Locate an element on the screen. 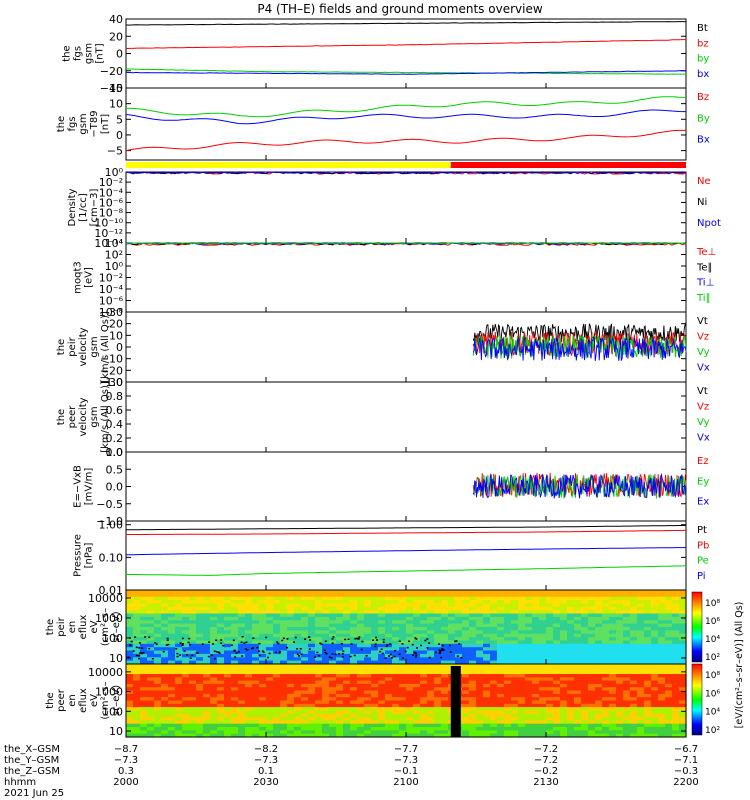 This screenshot has height=800, width=750. y-tick-label: 20 is located at coordinates (116, 36).